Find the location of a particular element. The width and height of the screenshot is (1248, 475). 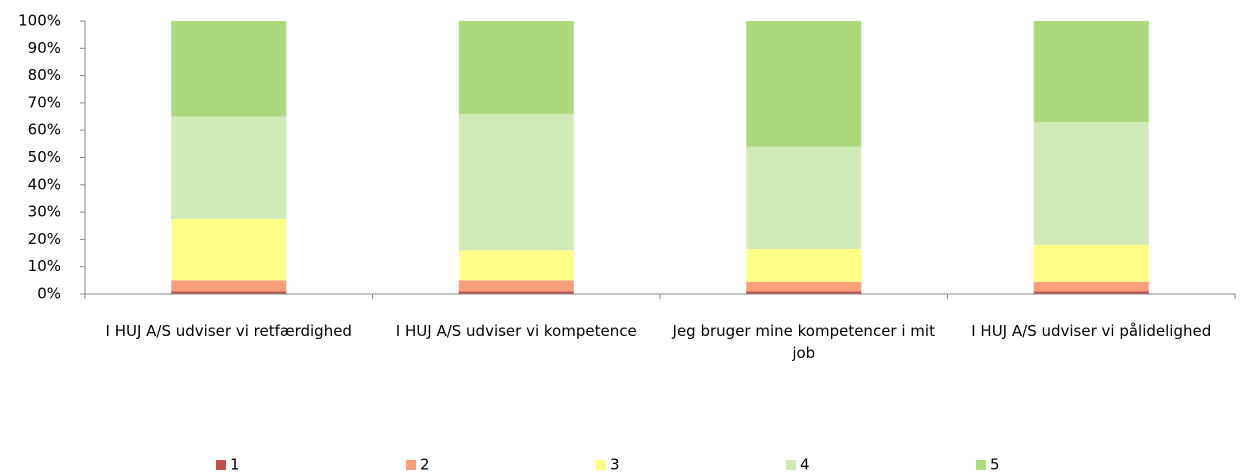

legend-label: 3 is located at coordinates (615, 465).